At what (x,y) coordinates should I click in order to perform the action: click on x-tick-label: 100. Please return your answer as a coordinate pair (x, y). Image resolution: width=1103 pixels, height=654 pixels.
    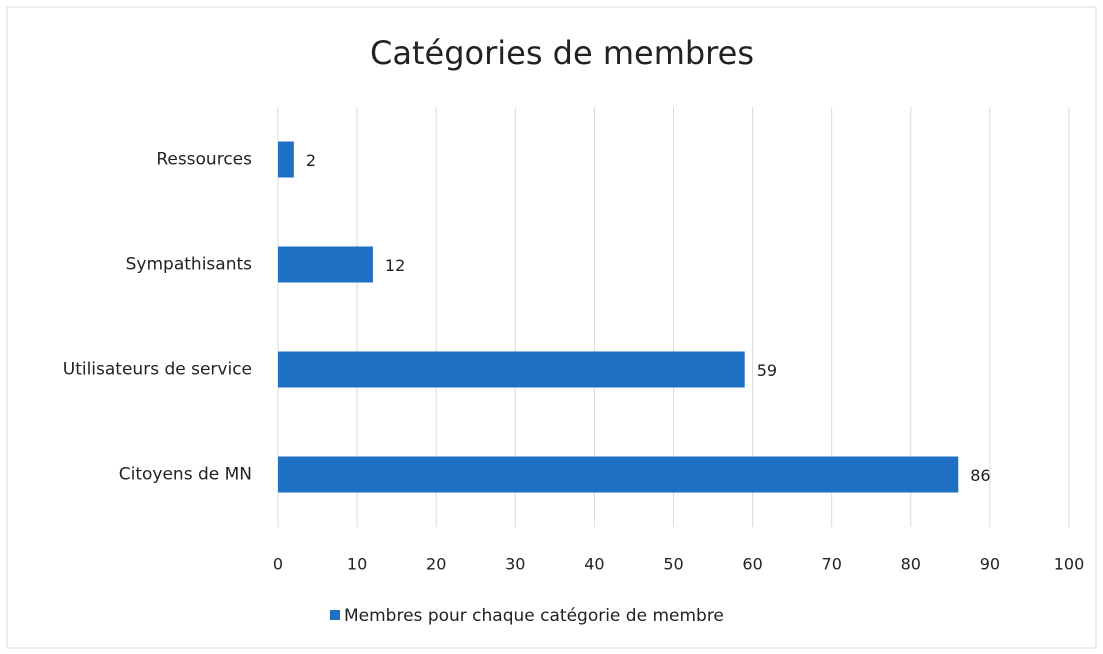
    Looking at the image, I should click on (1069, 564).